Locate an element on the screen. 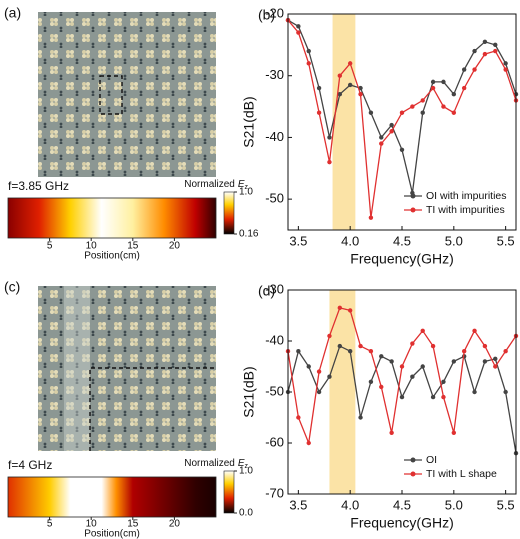 The image size is (520, 539). series-line is located at coordinates (402, 376).